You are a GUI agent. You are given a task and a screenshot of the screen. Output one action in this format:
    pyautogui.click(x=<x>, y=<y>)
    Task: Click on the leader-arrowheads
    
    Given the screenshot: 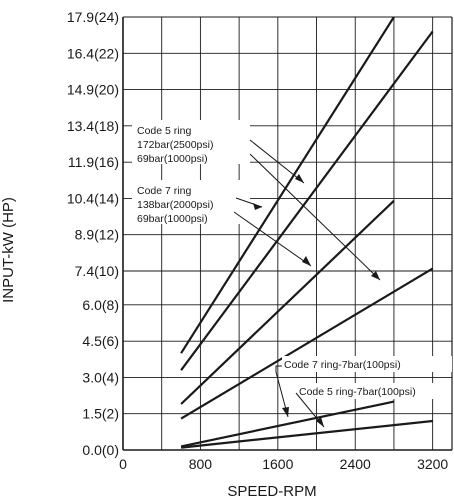 What is the action you would take?
    pyautogui.click(x=316, y=300)
    